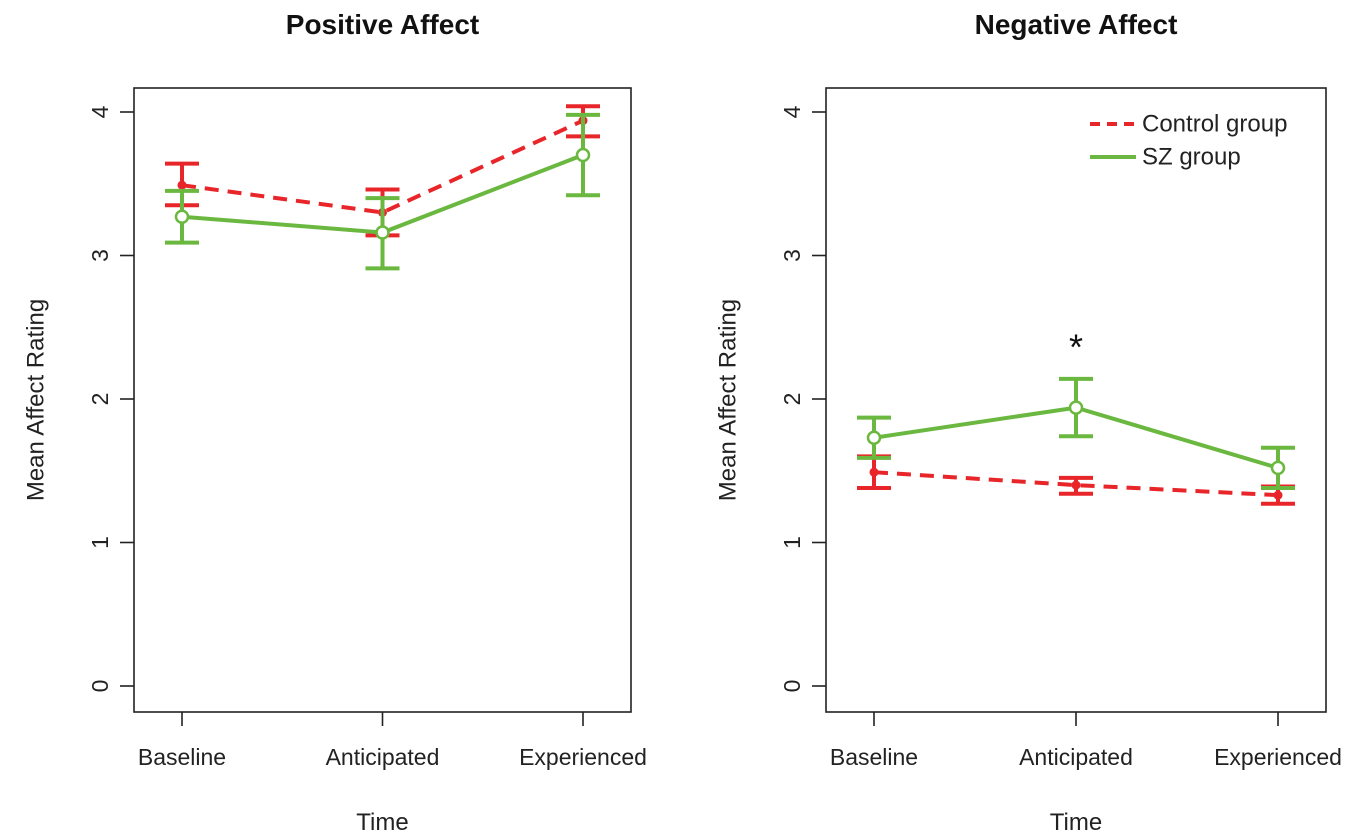 Image resolution: width=1368 pixels, height=832 pixels. Describe the element at coordinates (382, 166) in the screenshot. I see `series-line` at that location.